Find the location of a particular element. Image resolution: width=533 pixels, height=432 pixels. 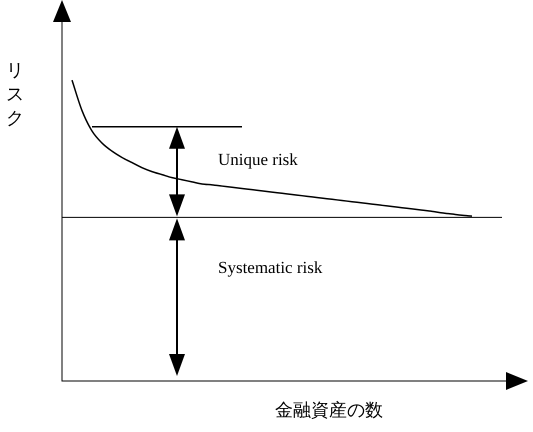

y-axis-title: リスク is located at coordinates (15, 94).